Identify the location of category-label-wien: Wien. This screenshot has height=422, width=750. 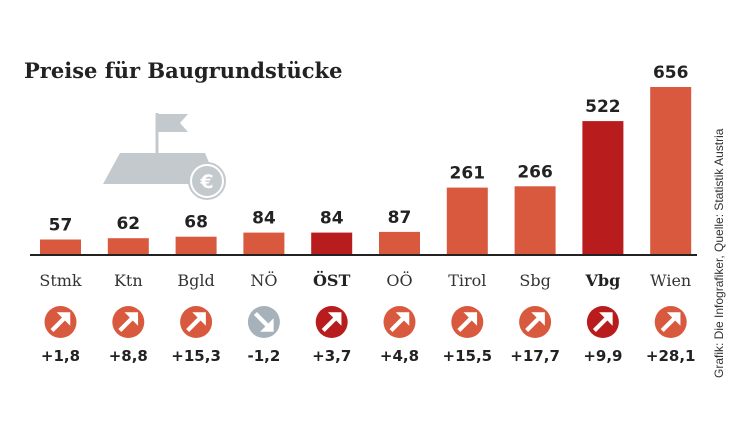
(670, 280).